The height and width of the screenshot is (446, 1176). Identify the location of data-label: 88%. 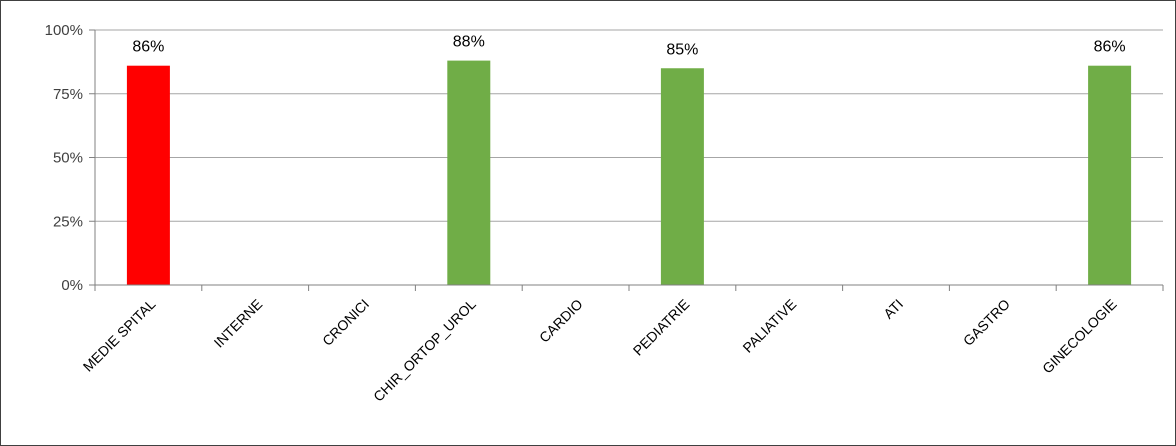
(469, 42).